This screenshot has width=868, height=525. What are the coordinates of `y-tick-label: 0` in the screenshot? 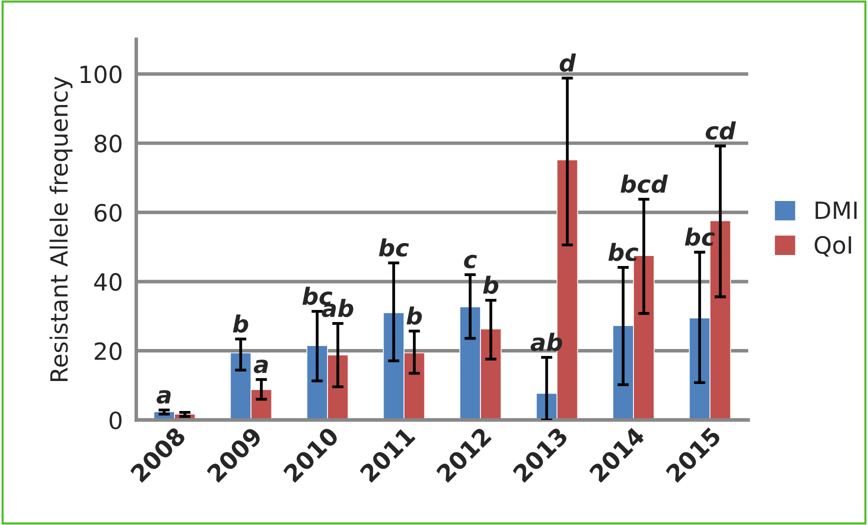 It's located at (116, 420).